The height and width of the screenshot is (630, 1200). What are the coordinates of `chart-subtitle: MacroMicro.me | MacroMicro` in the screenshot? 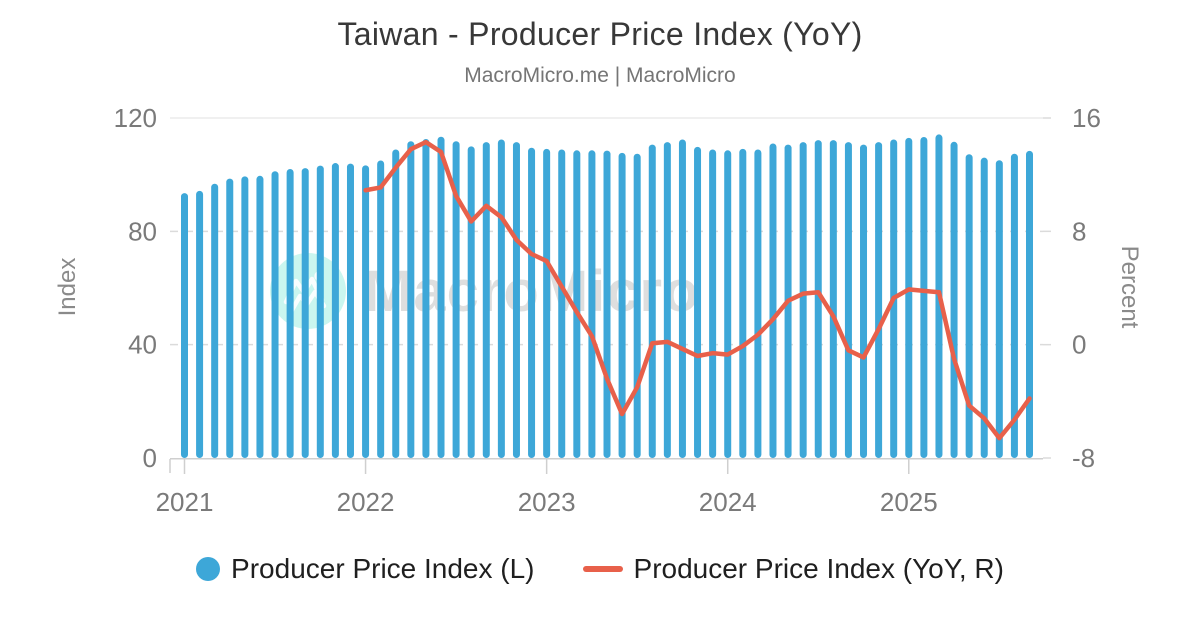 It's located at (600, 75).